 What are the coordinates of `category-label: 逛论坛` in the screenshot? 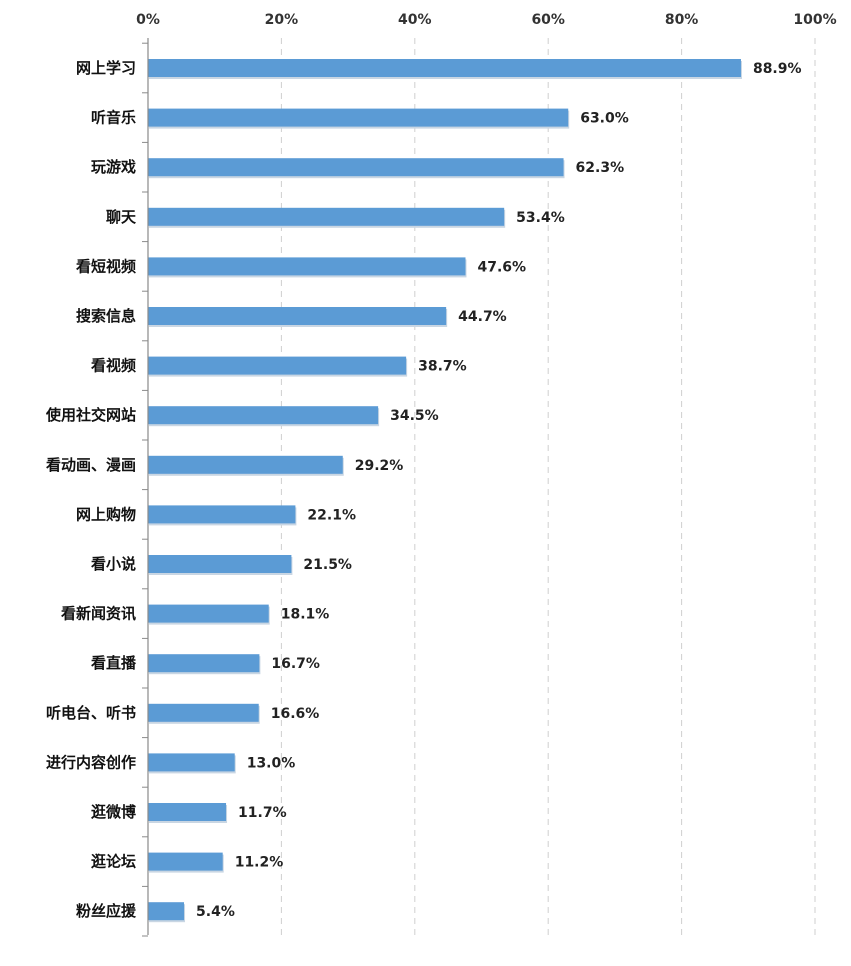 It's located at (113, 862).